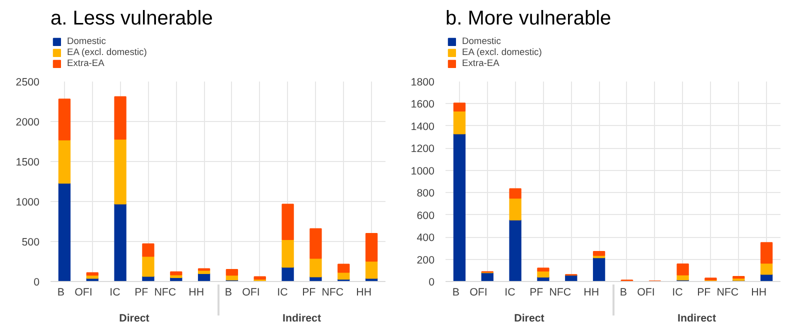  Describe the element at coordinates (425, 194) in the screenshot. I see `y-tick-label: 800` at that location.